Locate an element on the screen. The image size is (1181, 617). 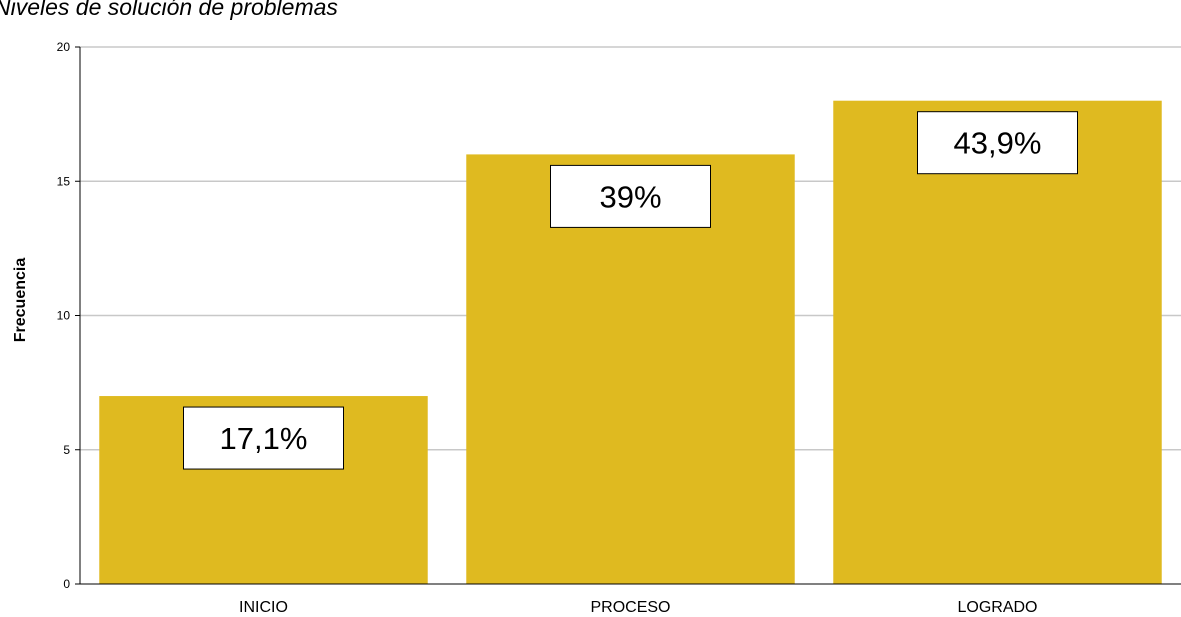
y-tick-label: 20 is located at coordinates (64, 47).